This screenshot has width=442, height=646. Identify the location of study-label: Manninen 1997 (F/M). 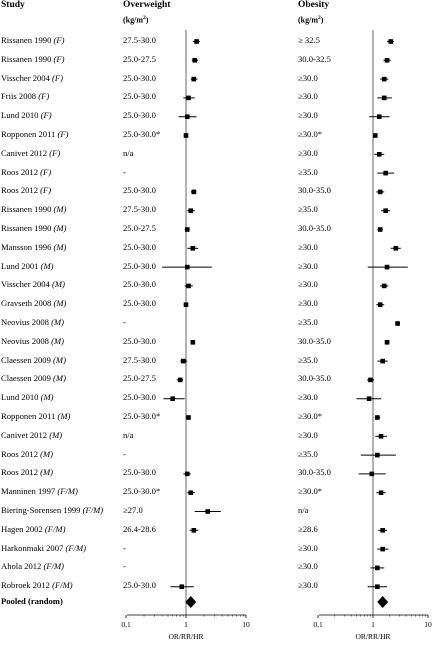
(39, 491).